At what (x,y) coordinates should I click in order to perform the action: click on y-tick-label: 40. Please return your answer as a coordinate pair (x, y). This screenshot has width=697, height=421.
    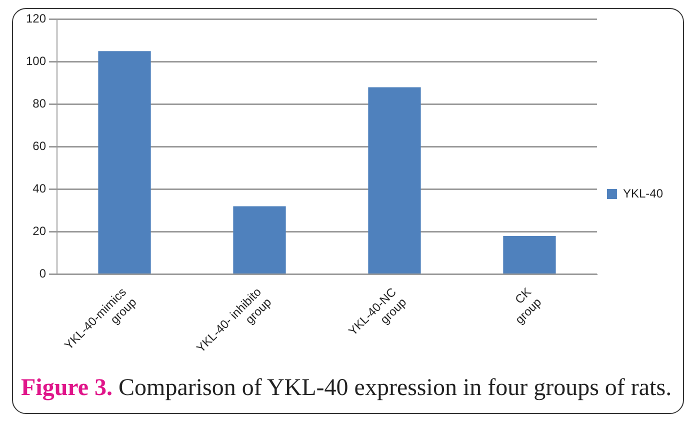
    Looking at the image, I should click on (39, 189).